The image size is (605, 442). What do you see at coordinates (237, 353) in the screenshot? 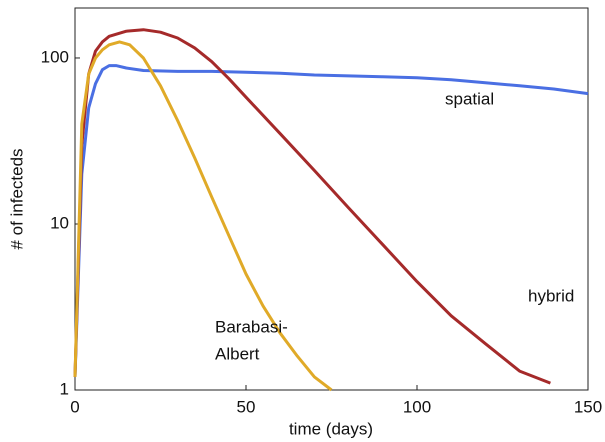
I see `series-label: Albert` at bounding box center [237, 353].